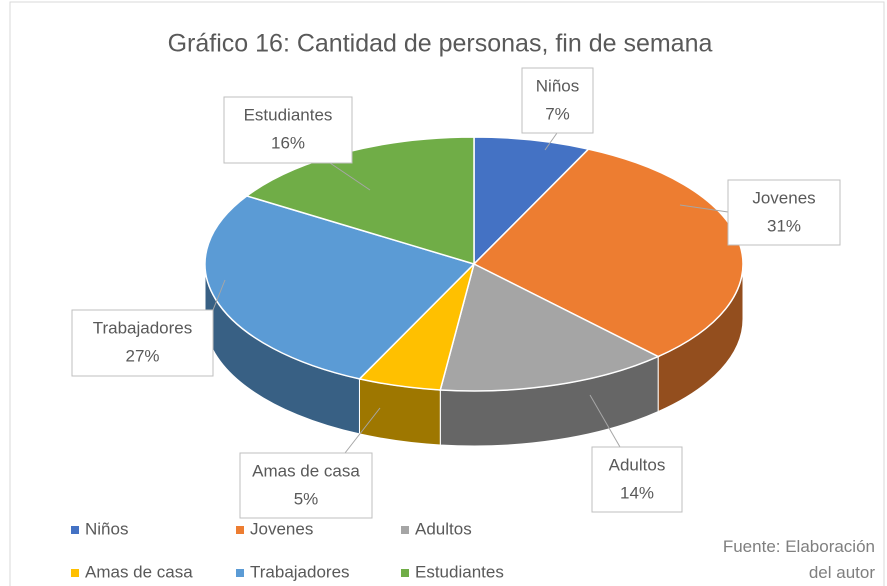  Describe the element at coordinates (798, 559) in the screenshot. I see `source-note: Fuente: Elaboración del autor` at that location.